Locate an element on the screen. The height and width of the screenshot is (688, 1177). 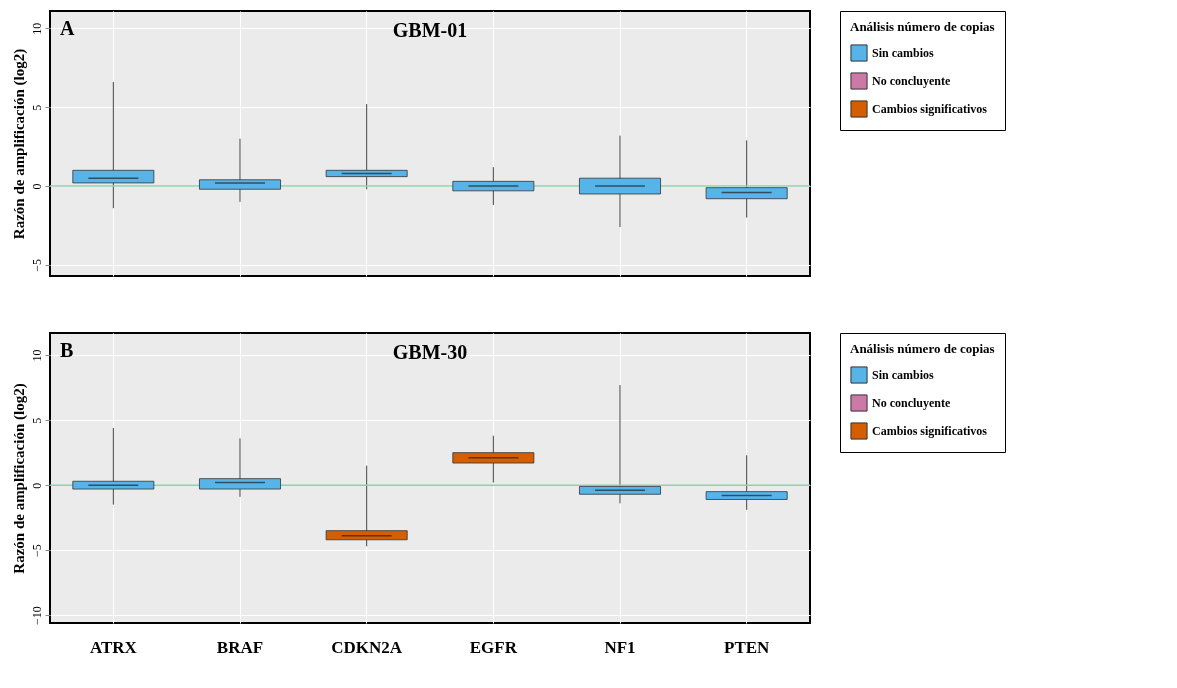
x-tick-label: EGFR is located at coordinates (493, 647).